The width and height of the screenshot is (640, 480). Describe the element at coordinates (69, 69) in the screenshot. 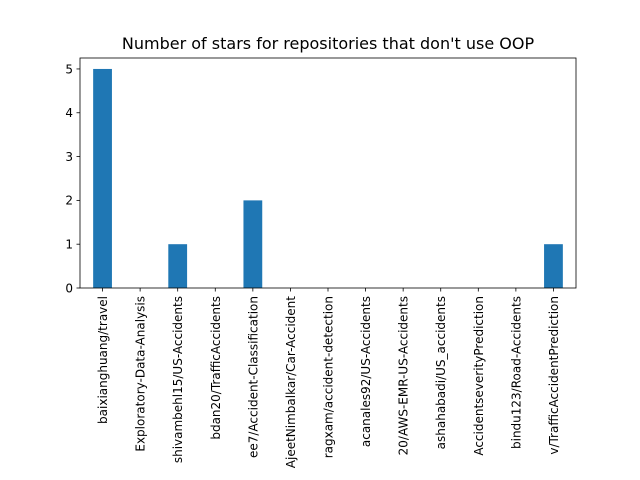

I see `y-tick-label: 5` at that location.